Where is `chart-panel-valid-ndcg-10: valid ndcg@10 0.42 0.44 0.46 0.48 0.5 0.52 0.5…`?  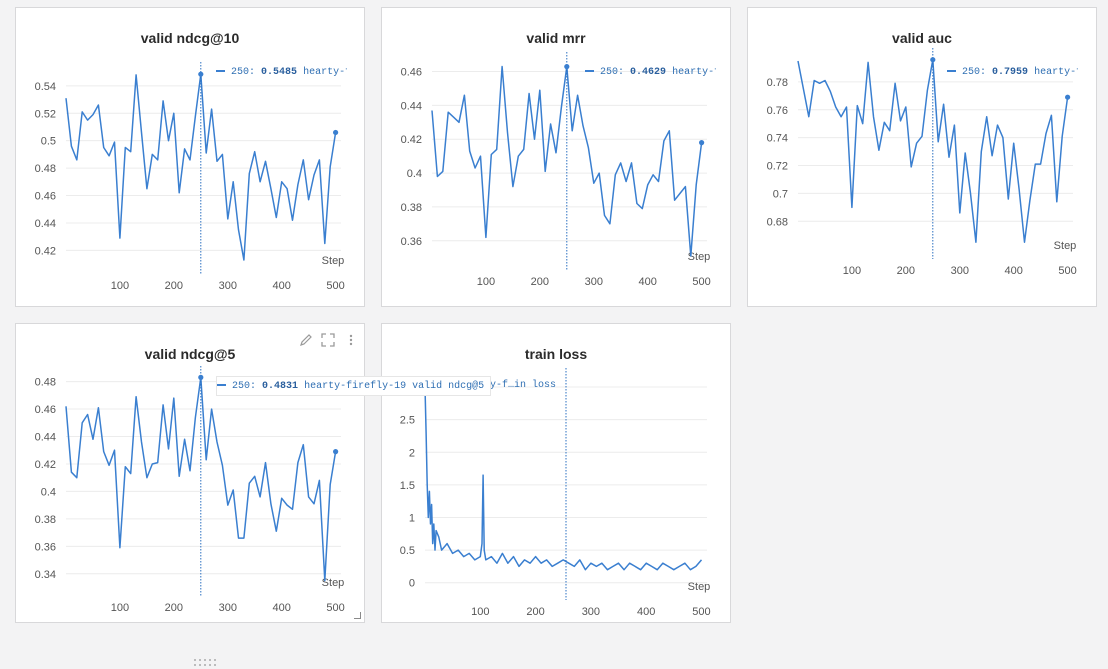
chart-panel-valid-ndcg-10: valid ndcg@10 0.42 0.44 0.46 0.48 0.5 0.52 0.5… is located at coordinates (190, 157).